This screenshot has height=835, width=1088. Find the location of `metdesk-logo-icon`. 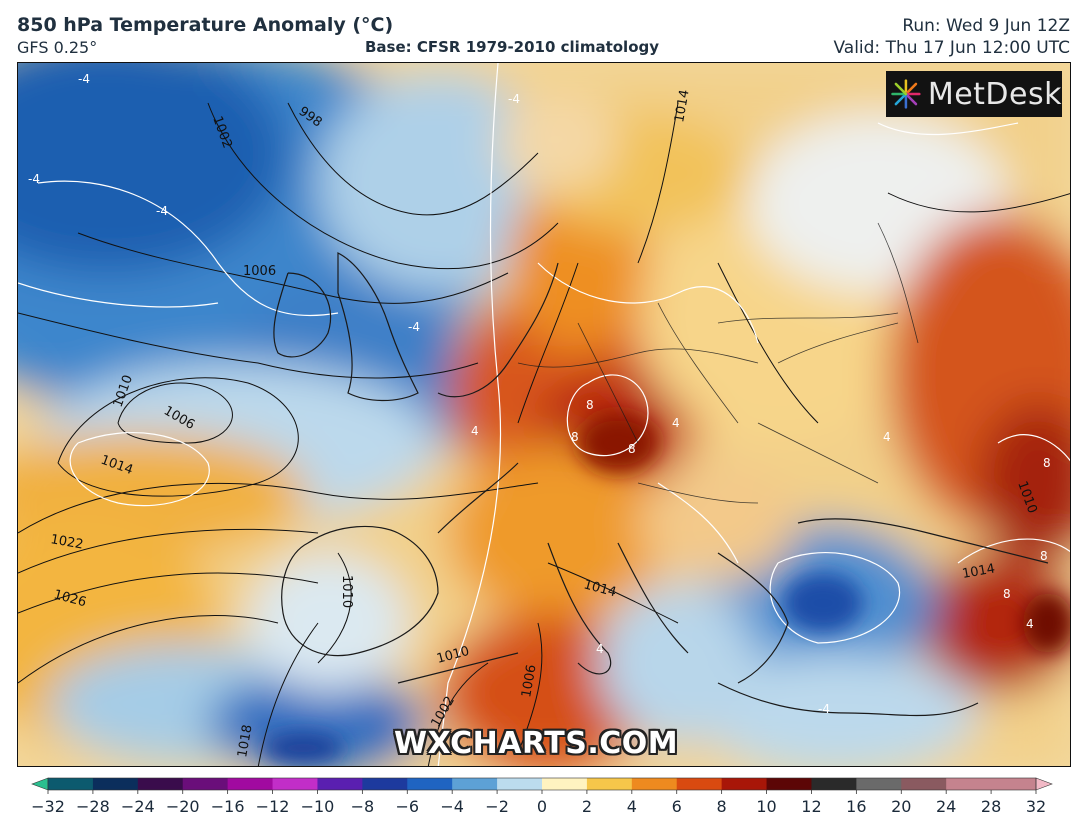

metdesk-logo-icon is located at coordinates (906, 94).